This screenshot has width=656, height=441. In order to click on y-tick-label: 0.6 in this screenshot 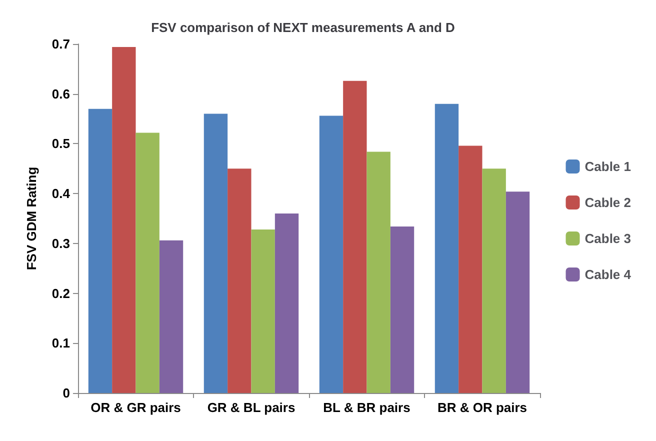, I will do `click(61, 94)`.